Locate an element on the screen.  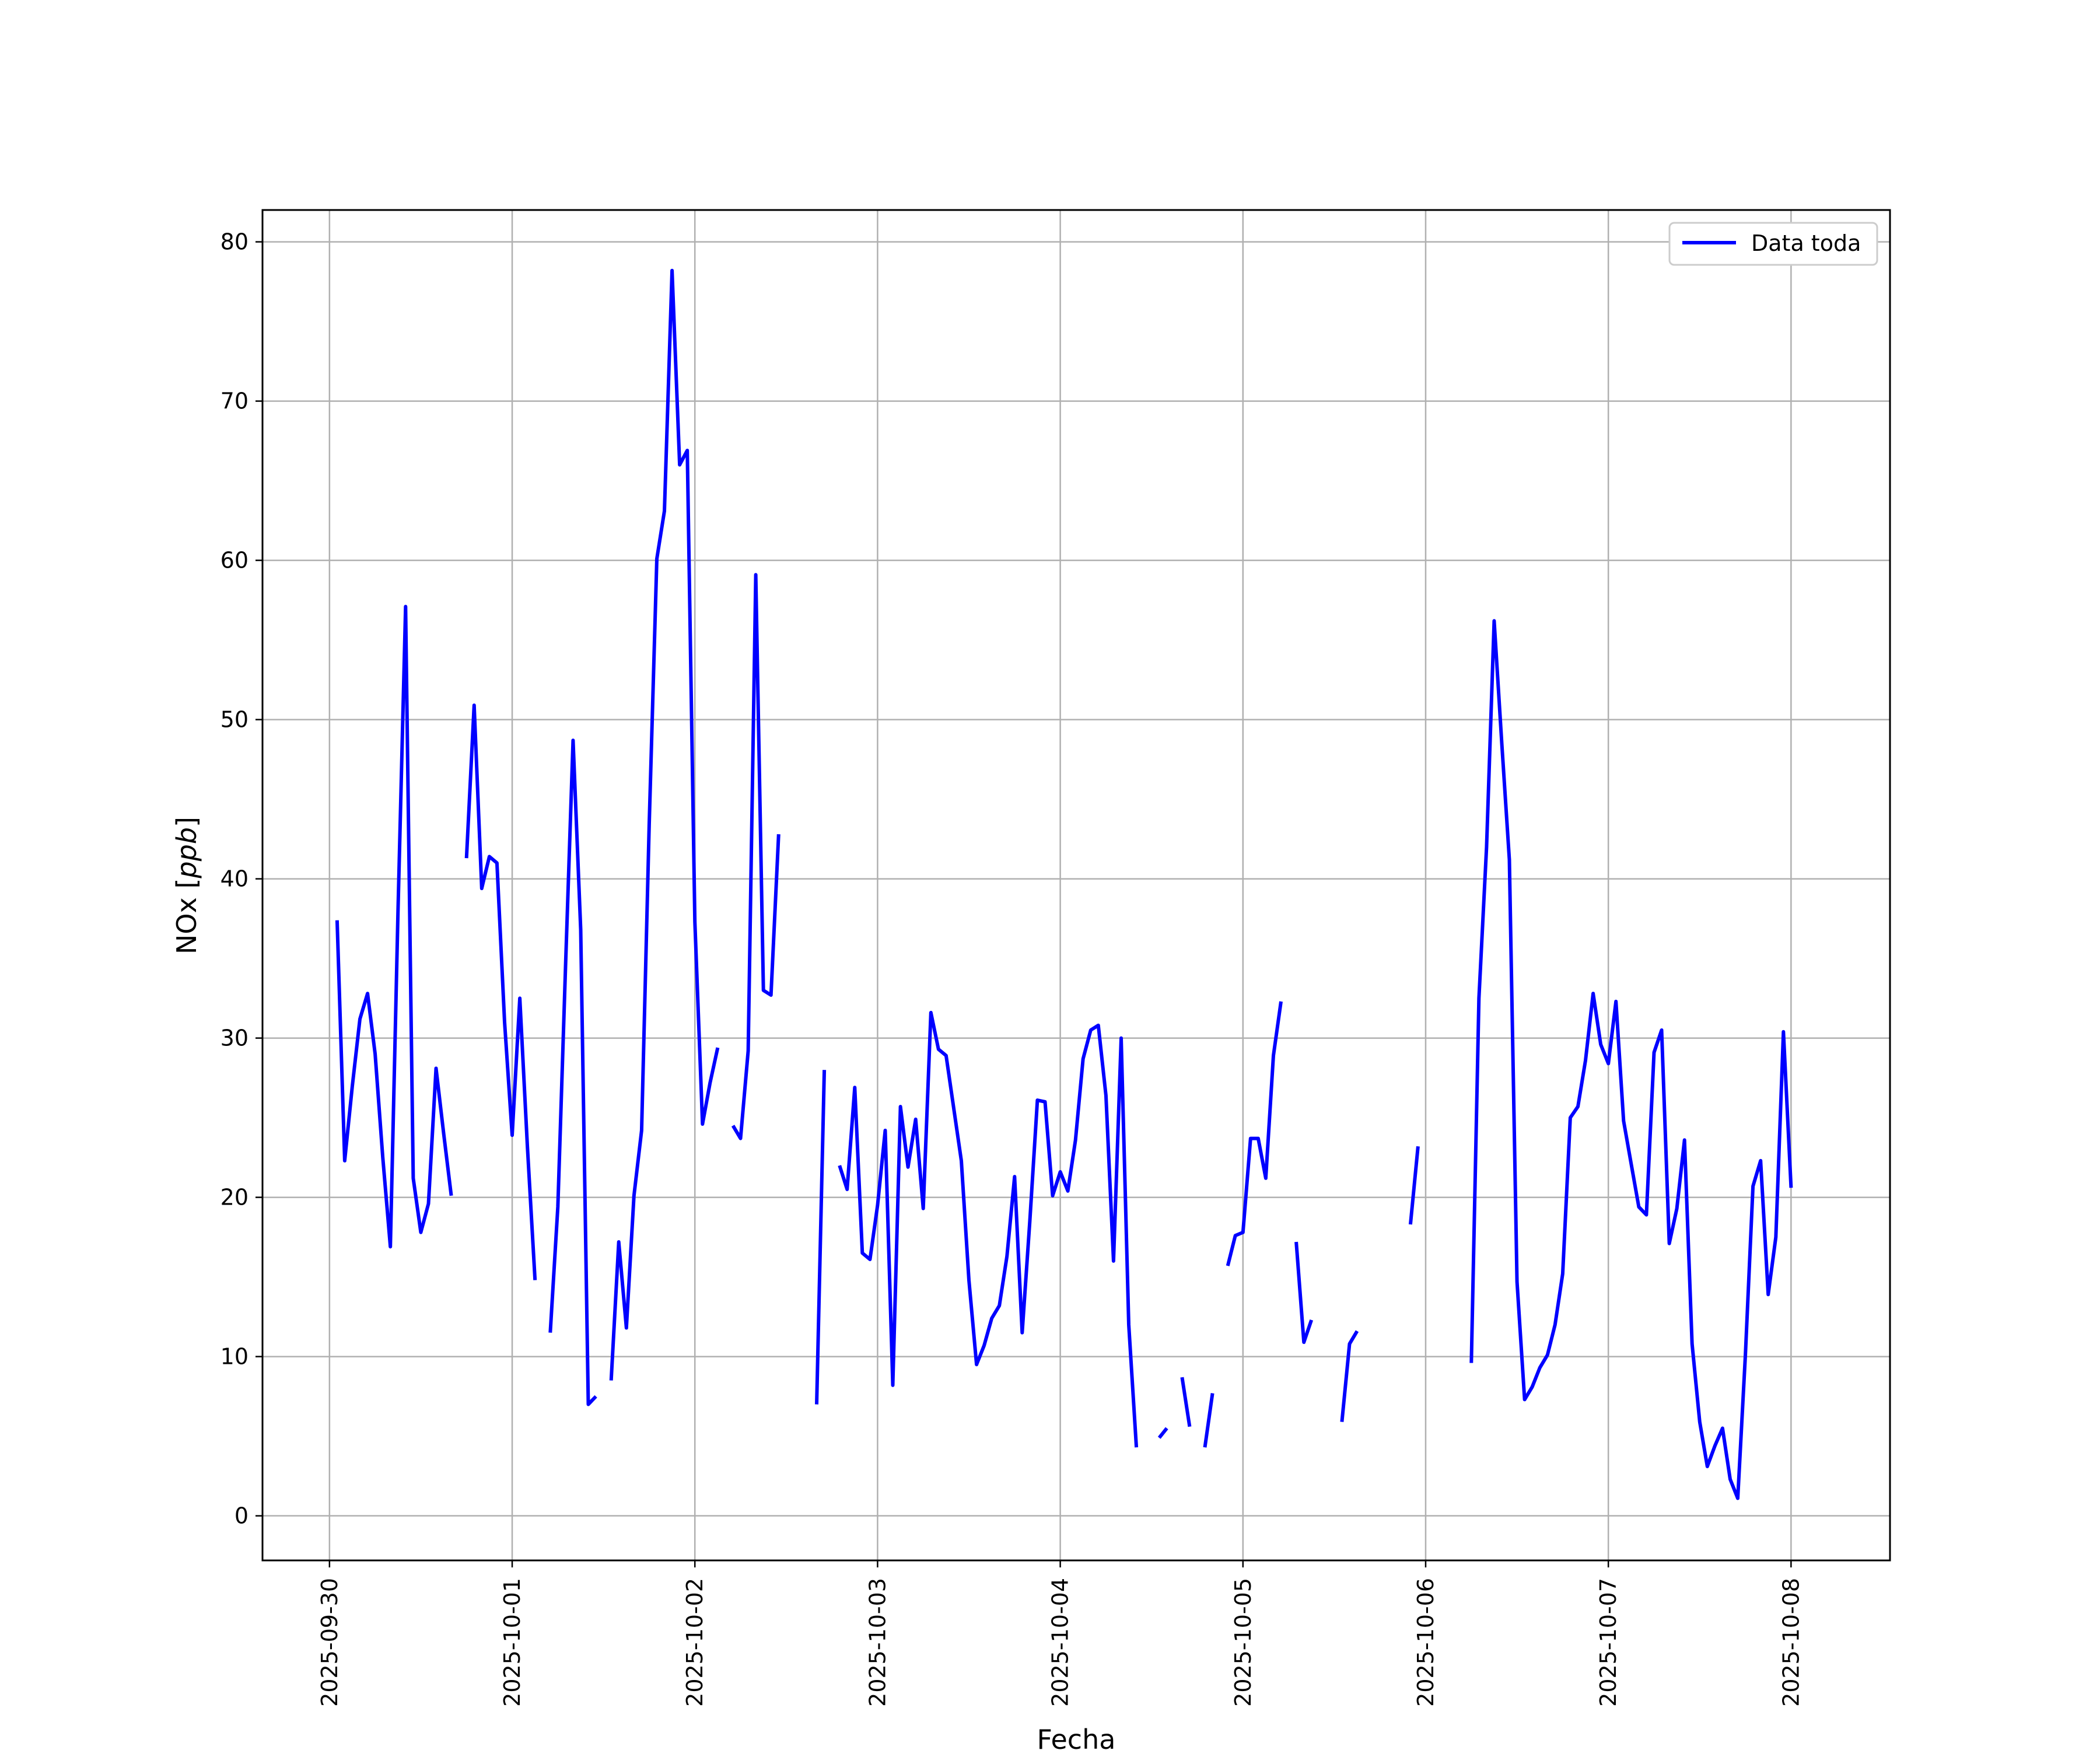
x-tick-label: 2025-10-08 is located at coordinates (1791, 1643).